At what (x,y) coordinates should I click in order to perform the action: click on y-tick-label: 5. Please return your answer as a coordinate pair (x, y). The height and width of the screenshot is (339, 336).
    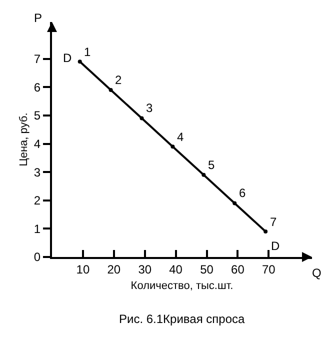
    Looking at the image, I should click on (37, 115).